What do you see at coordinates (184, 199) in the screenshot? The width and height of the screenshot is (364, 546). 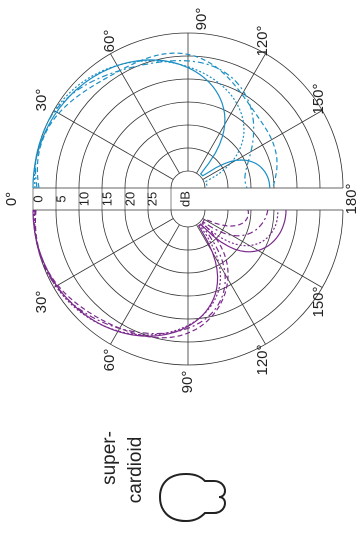 I see `unit-label-db: dB` at bounding box center [184, 199].